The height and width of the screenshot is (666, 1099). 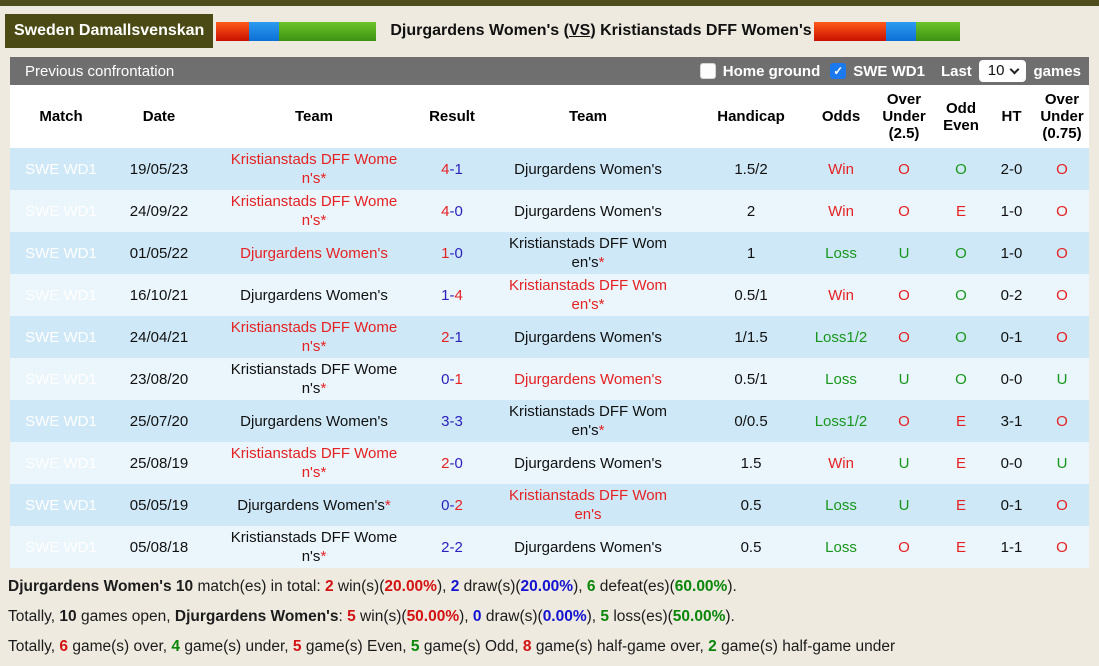 What do you see at coordinates (458, 463) in the screenshot?
I see `away-score: 0` at bounding box center [458, 463].